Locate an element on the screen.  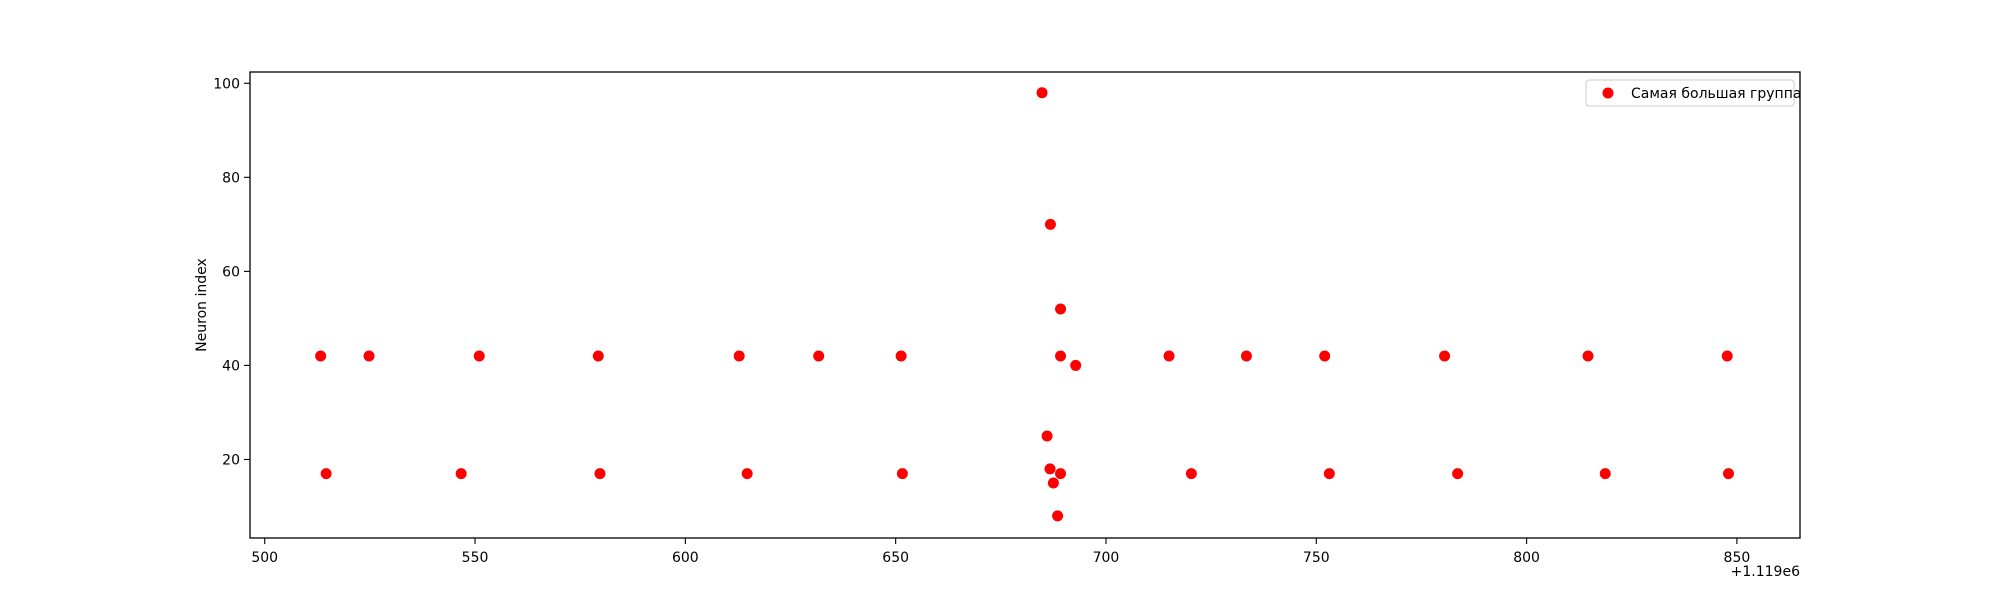
y-tick-label: 60 is located at coordinates (231, 272).